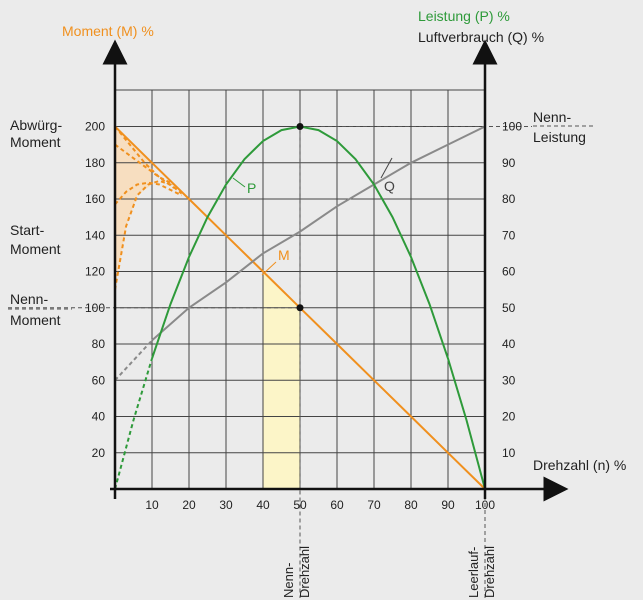 This screenshot has width=643, height=600. Describe the element at coordinates (133, 424) in the screenshot. I see `power-line-dashed` at that location.